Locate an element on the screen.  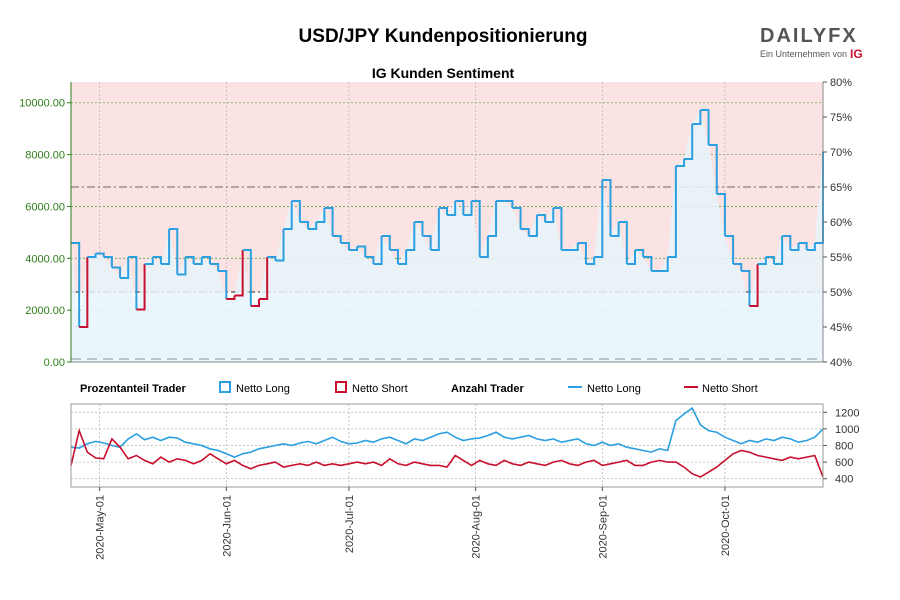
sentiment-tick-label: 40% is located at coordinates (841, 363).